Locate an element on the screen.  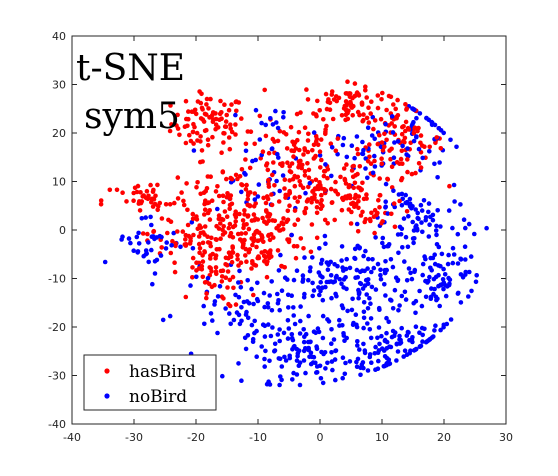
y-tick-label: -10 is located at coordinates (57, 279).